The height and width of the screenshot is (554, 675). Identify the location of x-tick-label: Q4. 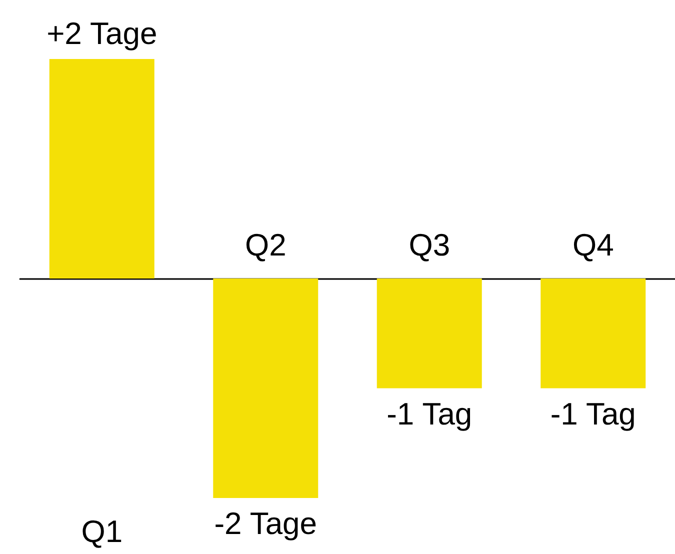
(593, 245).